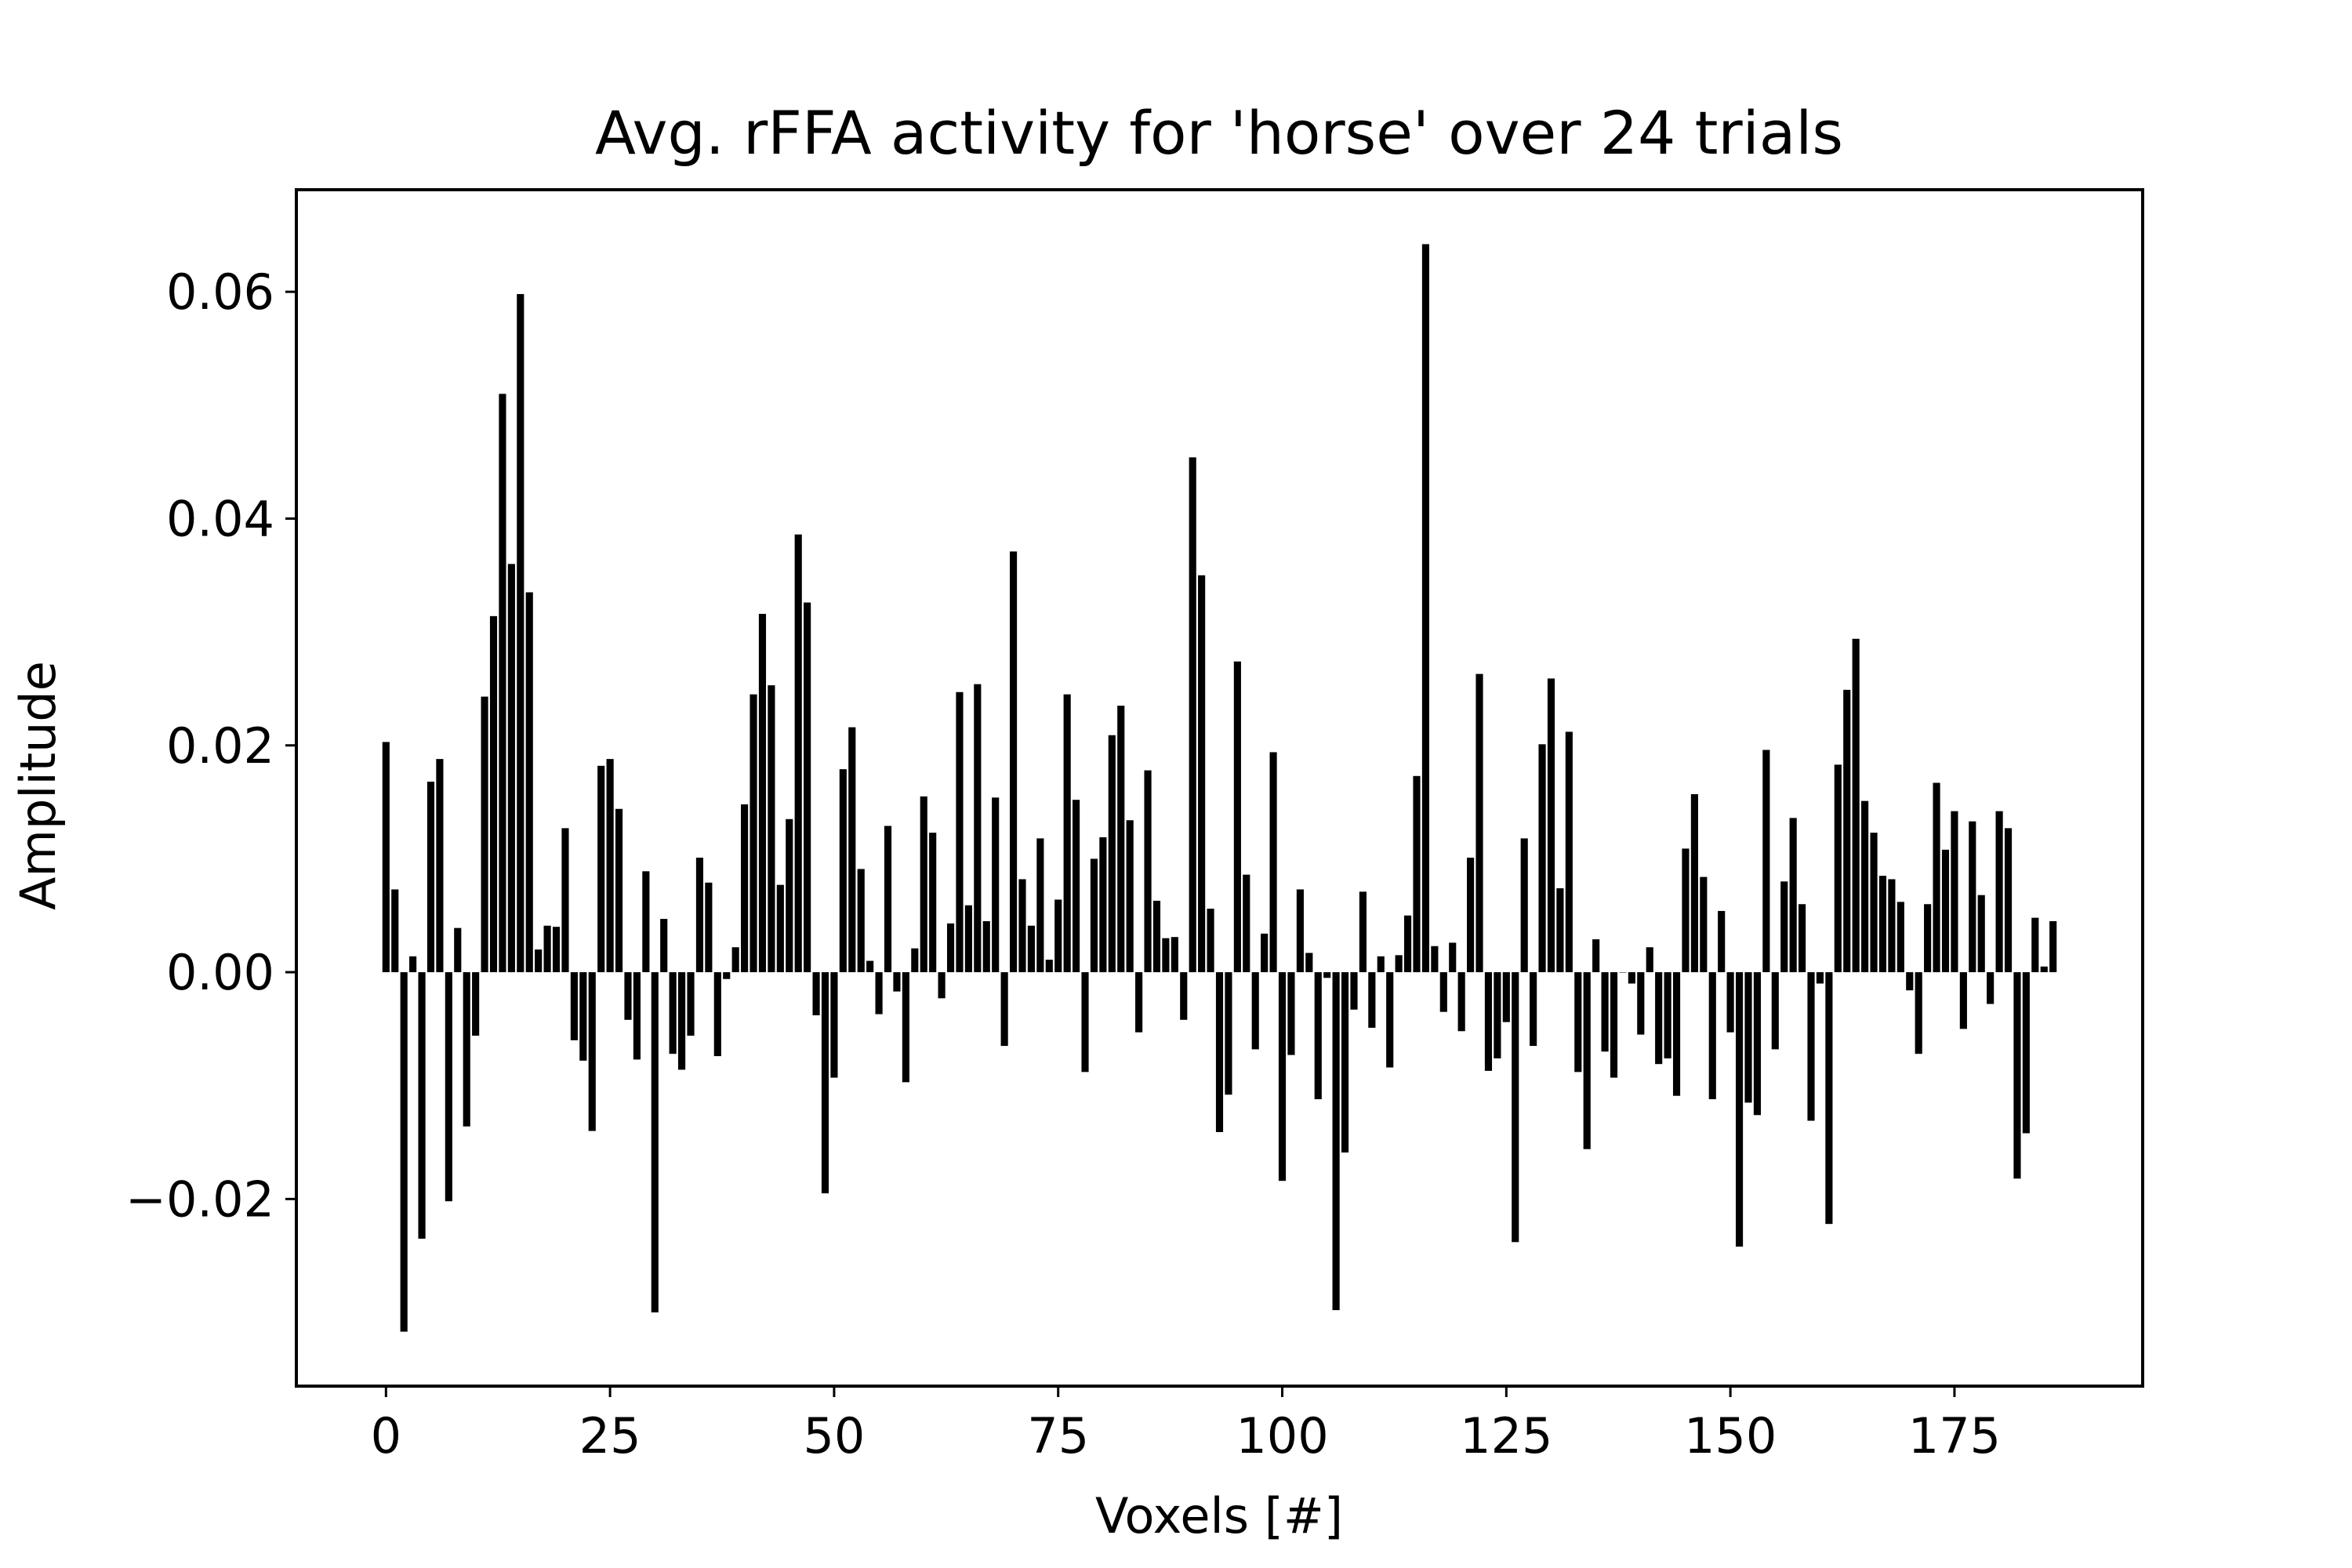 Image resolution: width=2352 pixels, height=1568 pixels. What do you see at coordinates (610, 1436) in the screenshot?
I see `x-tick-label: 25` at bounding box center [610, 1436].